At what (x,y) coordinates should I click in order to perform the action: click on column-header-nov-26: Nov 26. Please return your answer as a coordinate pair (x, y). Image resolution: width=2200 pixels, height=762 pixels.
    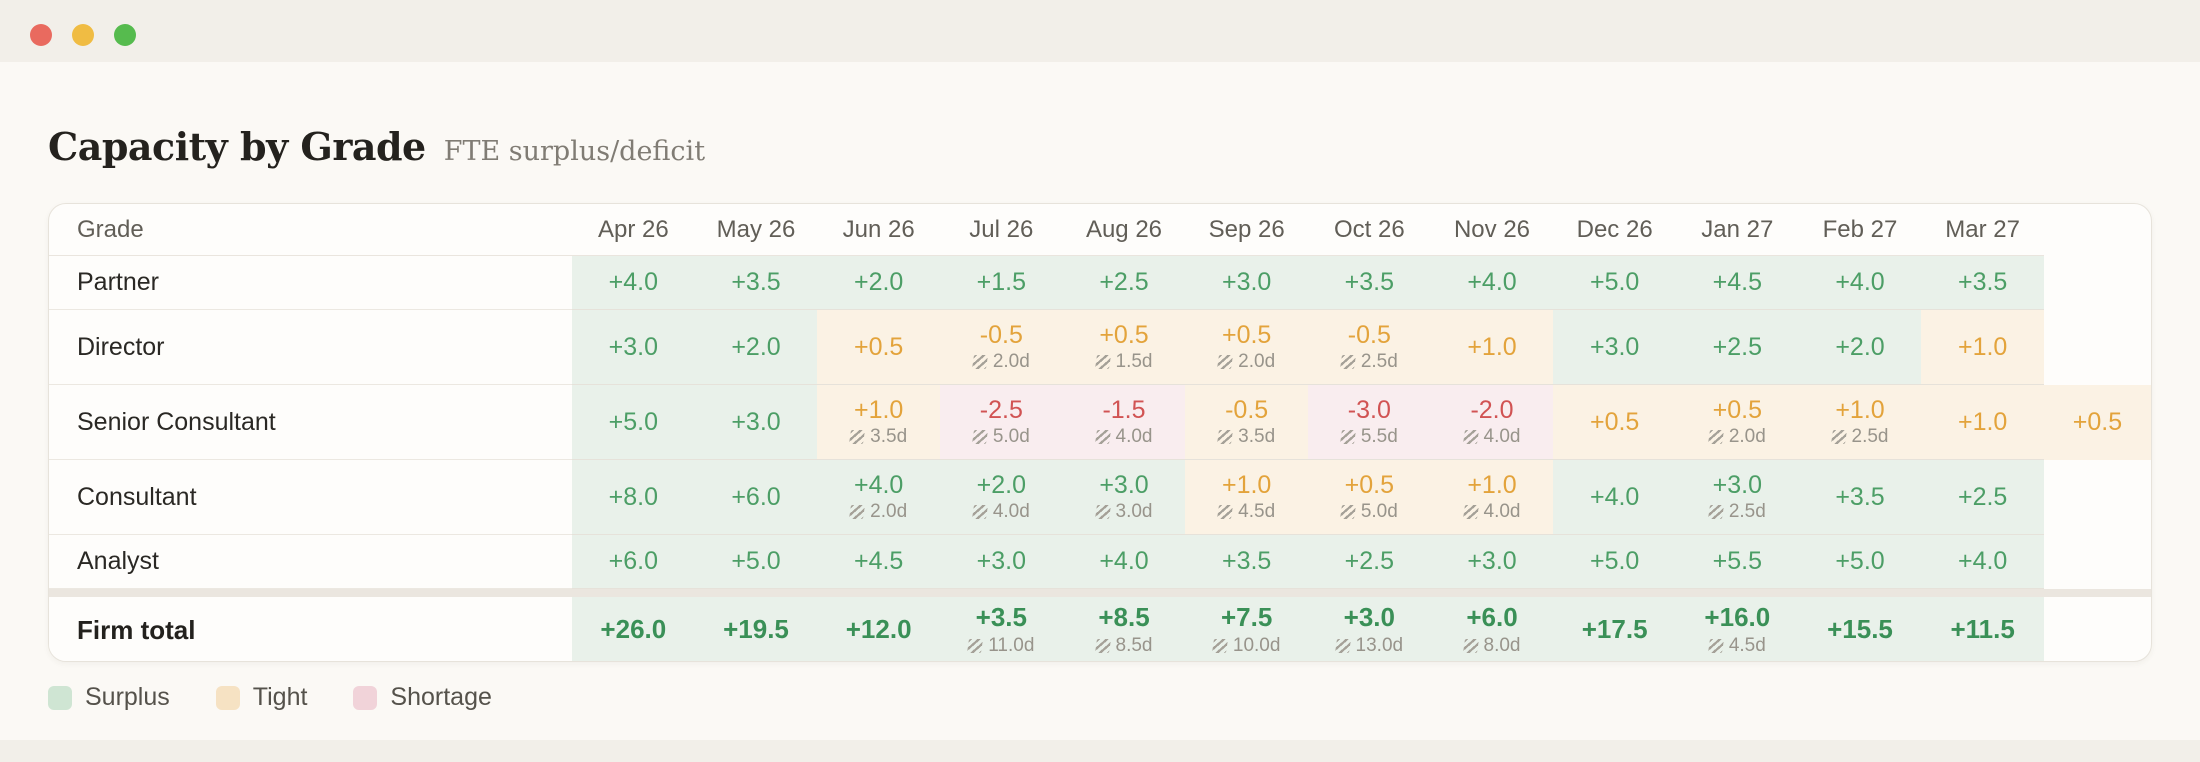
    Looking at the image, I should click on (1492, 230).